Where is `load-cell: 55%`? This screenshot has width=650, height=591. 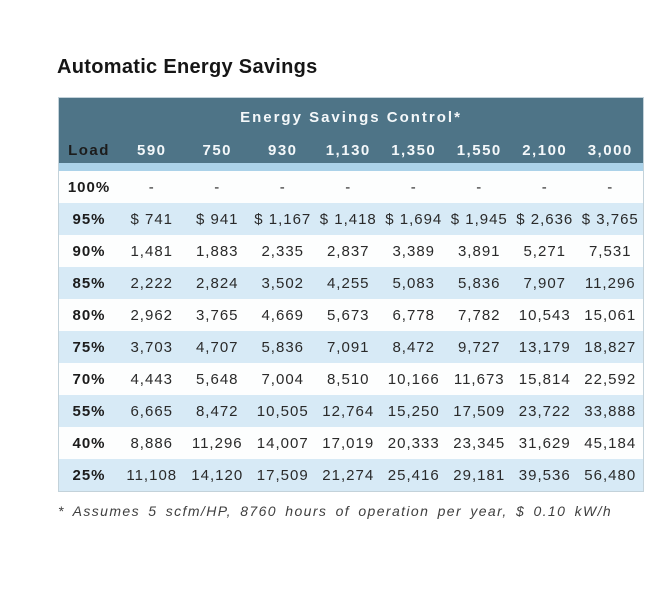 load-cell: 55% is located at coordinates (89, 411).